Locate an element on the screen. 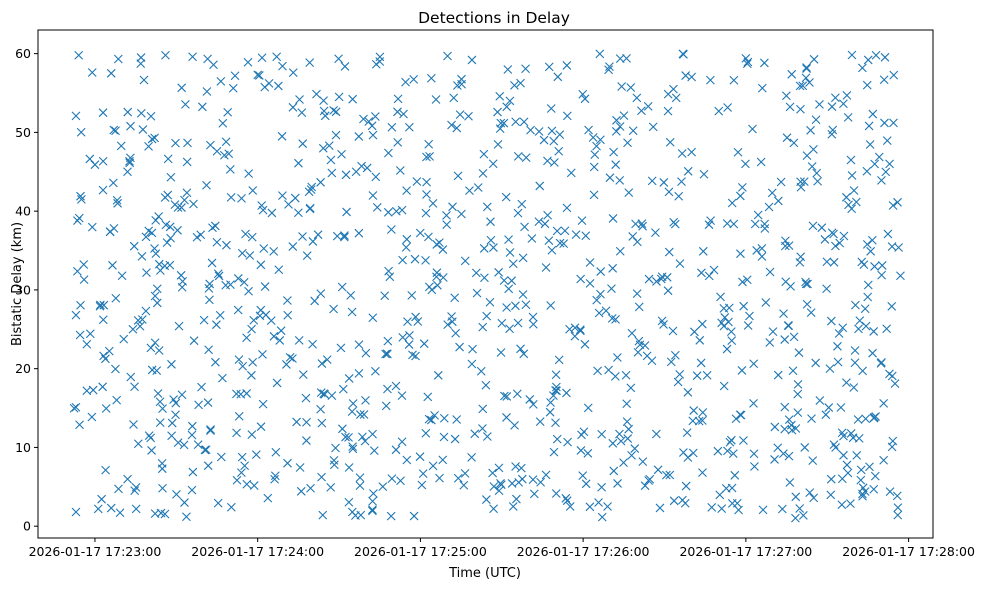 This screenshot has height=590, width=986. y-tick-label: 50 is located at coordinates (23, 132).